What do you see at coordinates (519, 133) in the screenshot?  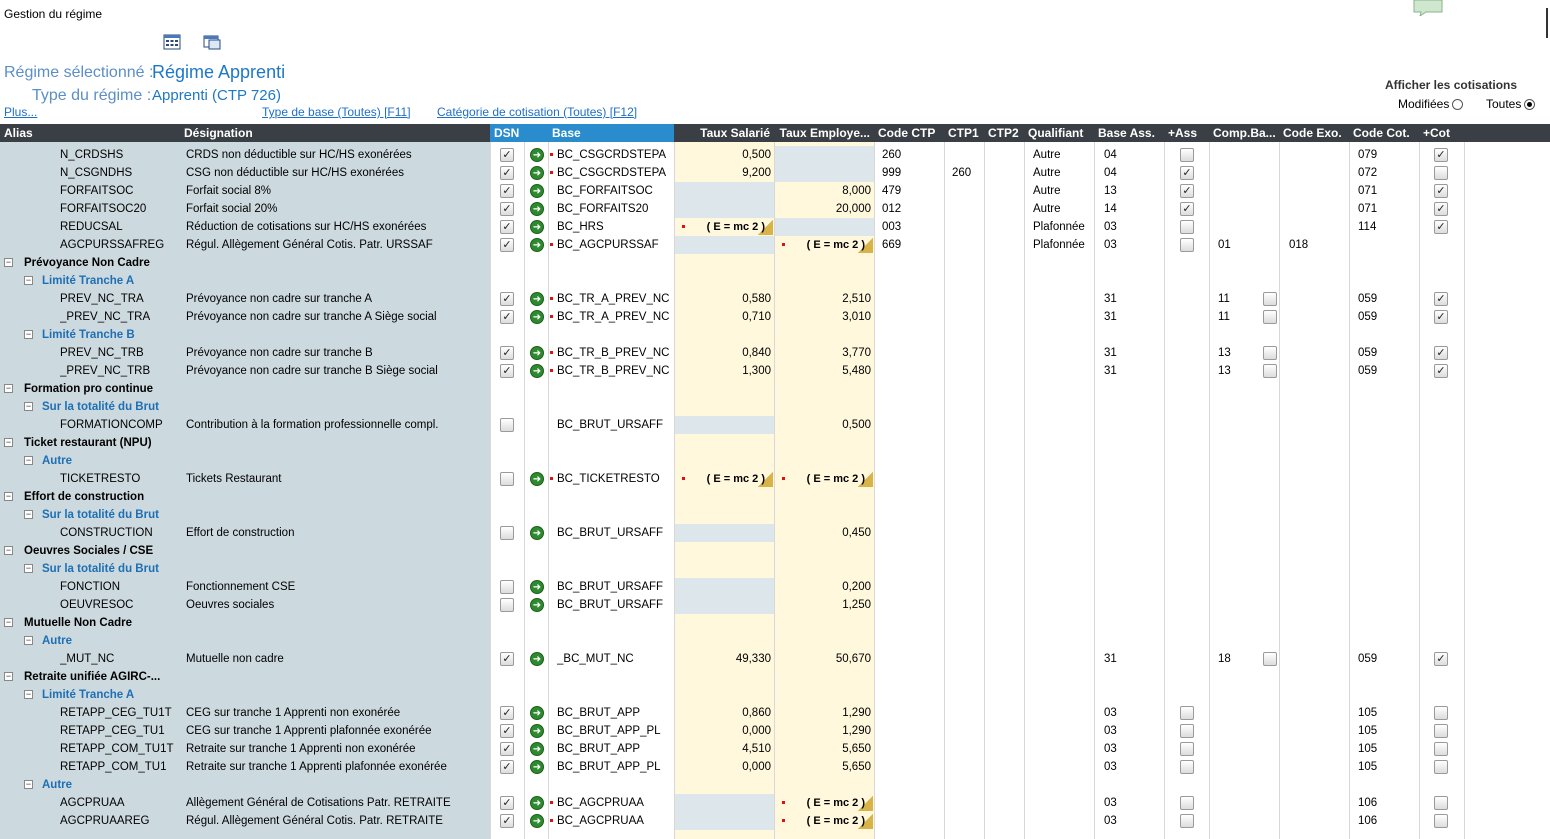 I see `column-header-2: DSN` at bounding box center [519, 133].